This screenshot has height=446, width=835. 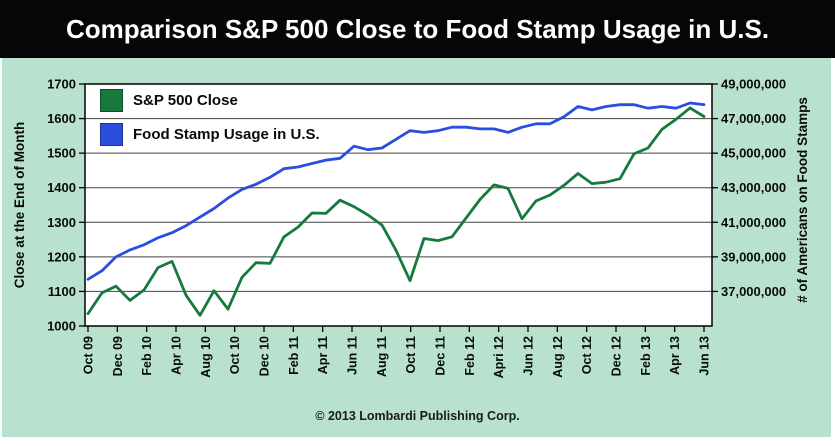 What do you see at coordinates (802, 200) in the screenshot?
I see `y-axis-right-title: # of Americans on Food Stamps` at bounding box center [802, 200].